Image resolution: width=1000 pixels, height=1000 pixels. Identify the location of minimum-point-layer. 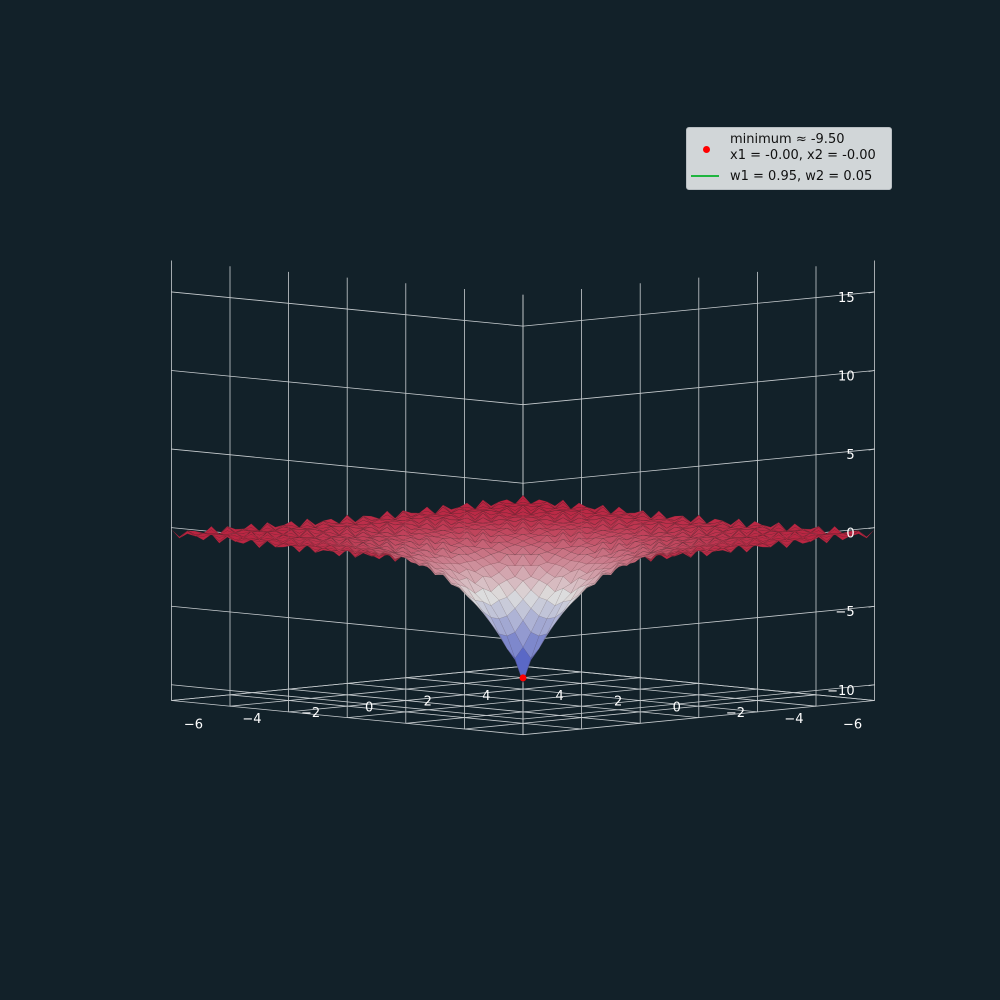
(523, 678).